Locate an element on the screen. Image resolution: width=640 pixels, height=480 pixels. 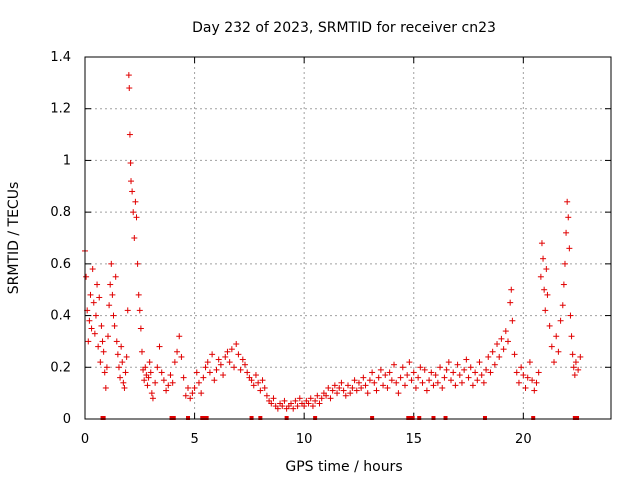
x-tick-label: 15 is located at coordinates (413, 439).